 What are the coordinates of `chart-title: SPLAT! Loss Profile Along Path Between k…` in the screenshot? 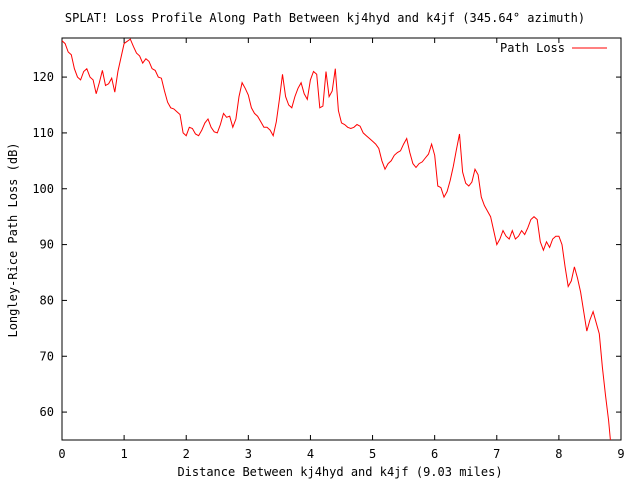 It's located at (325, 18).